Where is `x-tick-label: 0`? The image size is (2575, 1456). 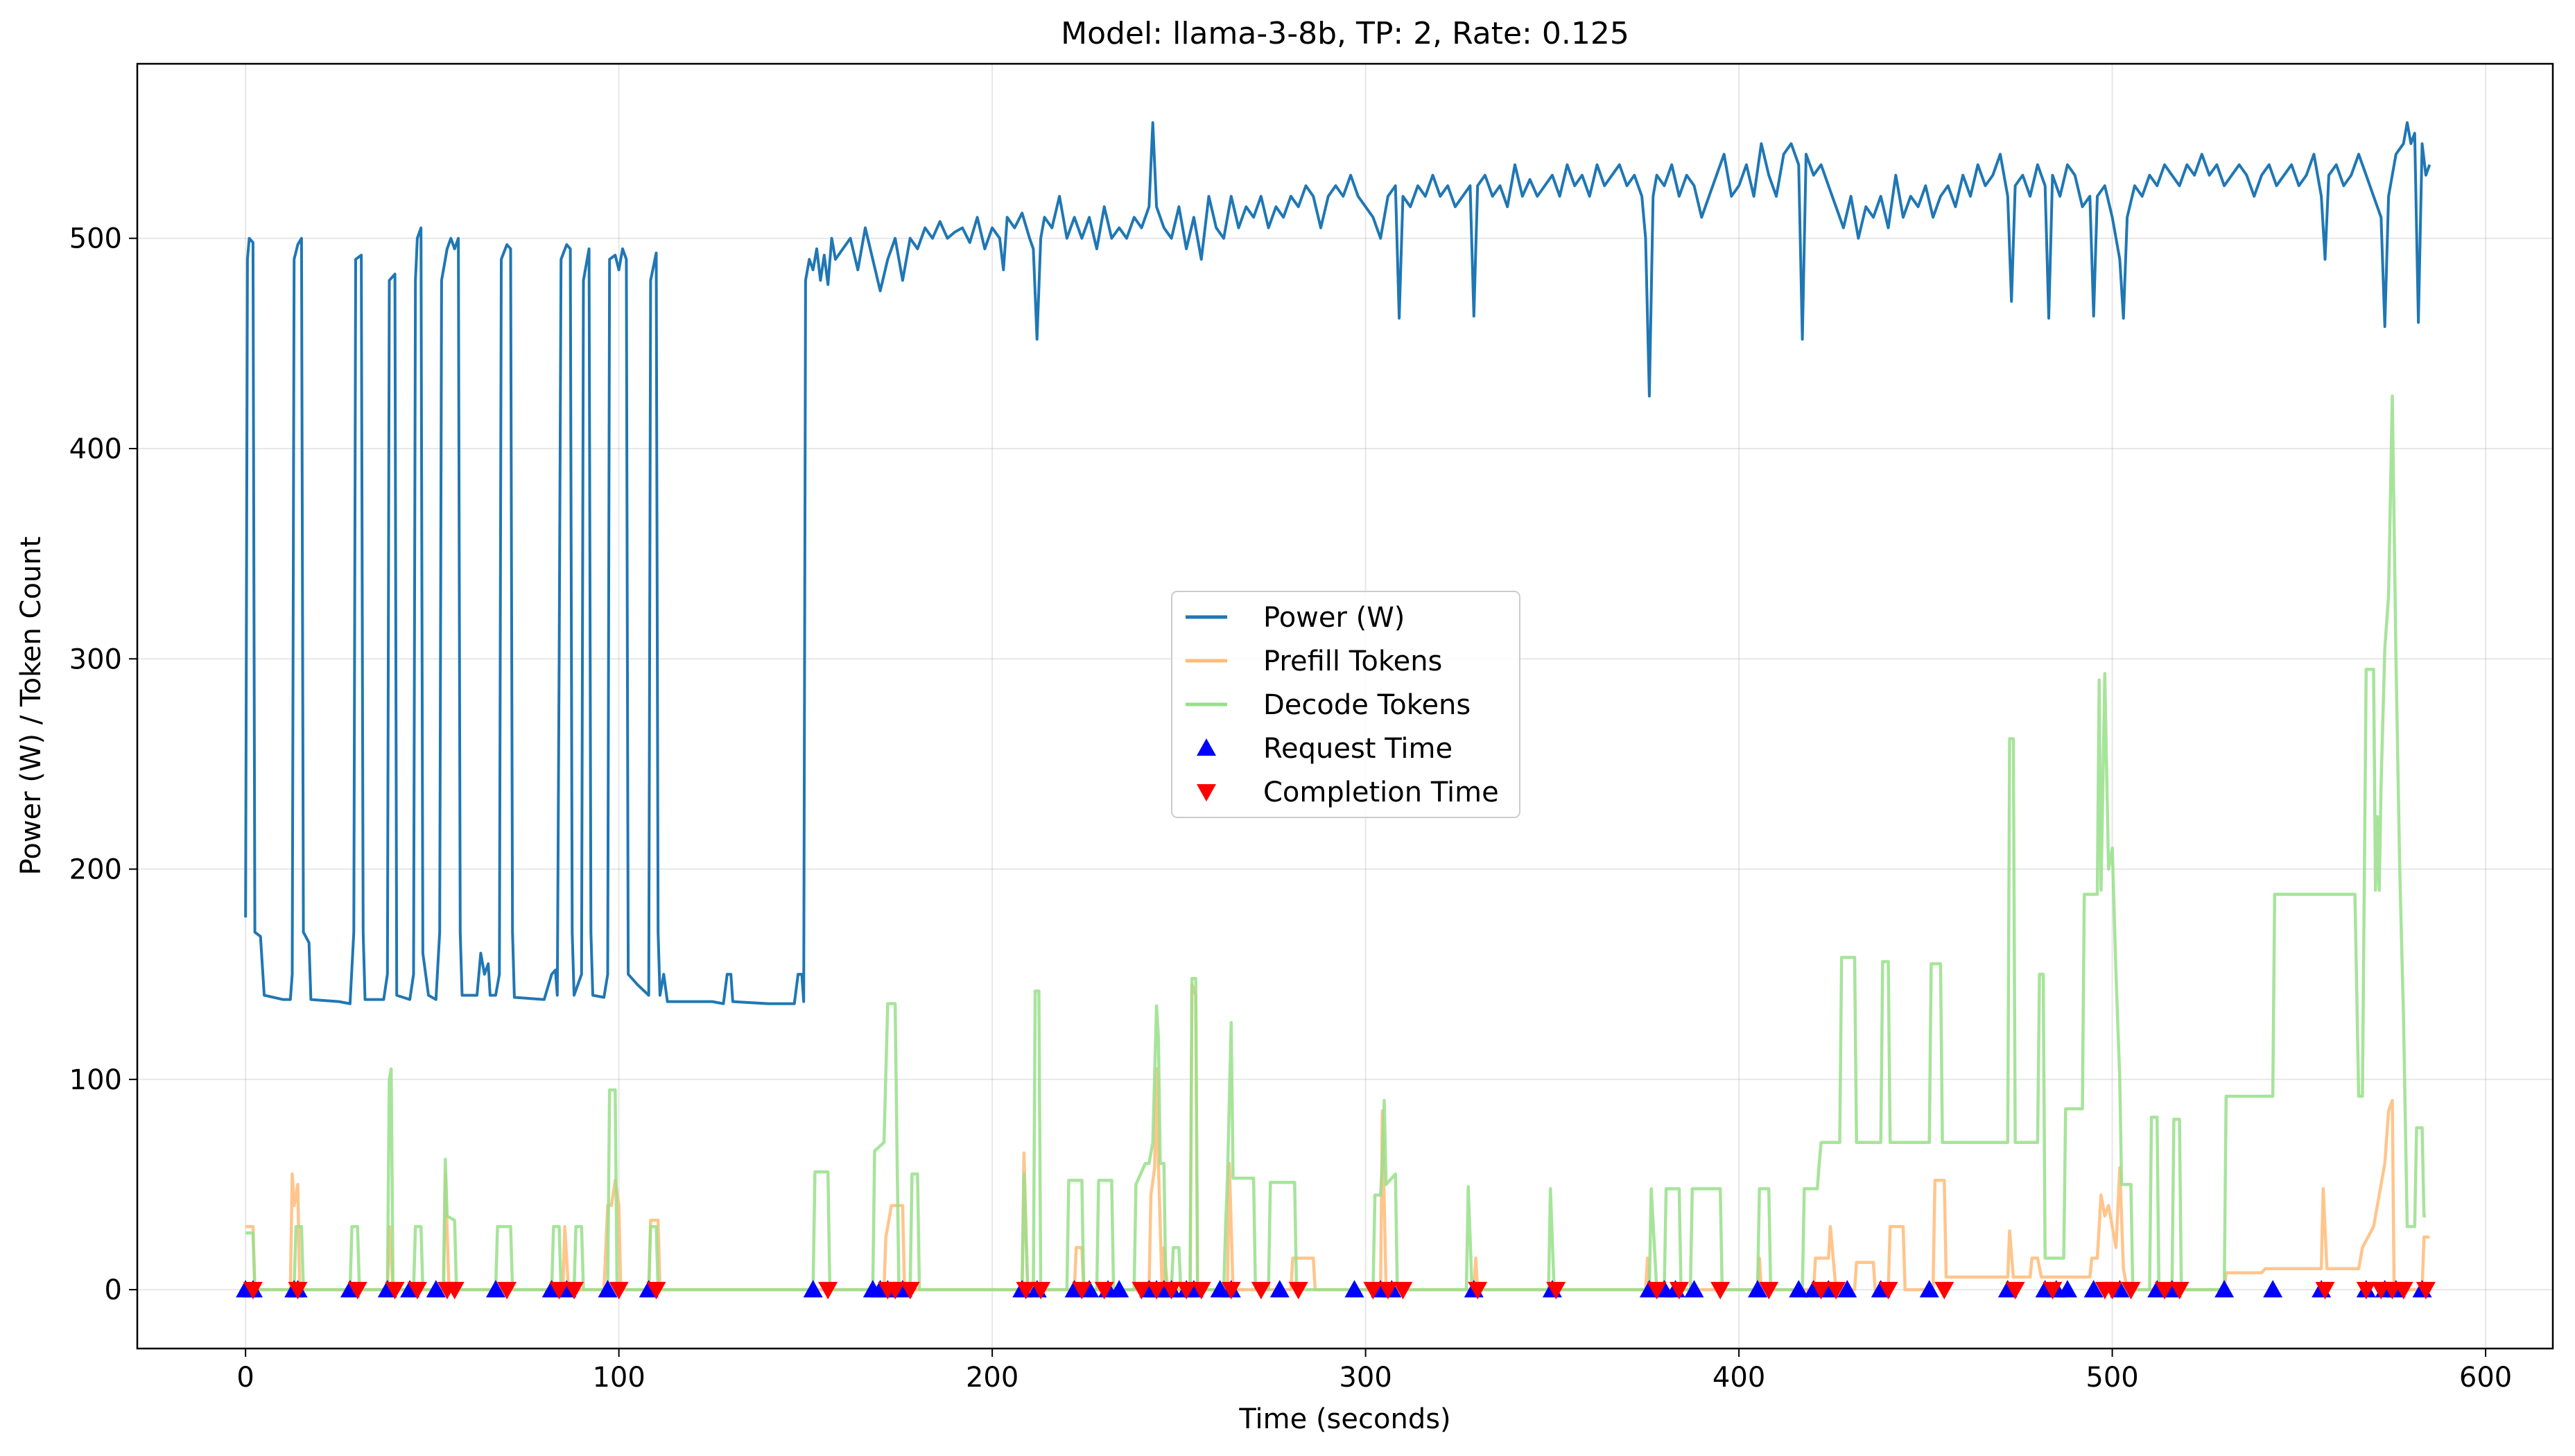
x-tick-label: 0 is located at coordinates (245, 1378).